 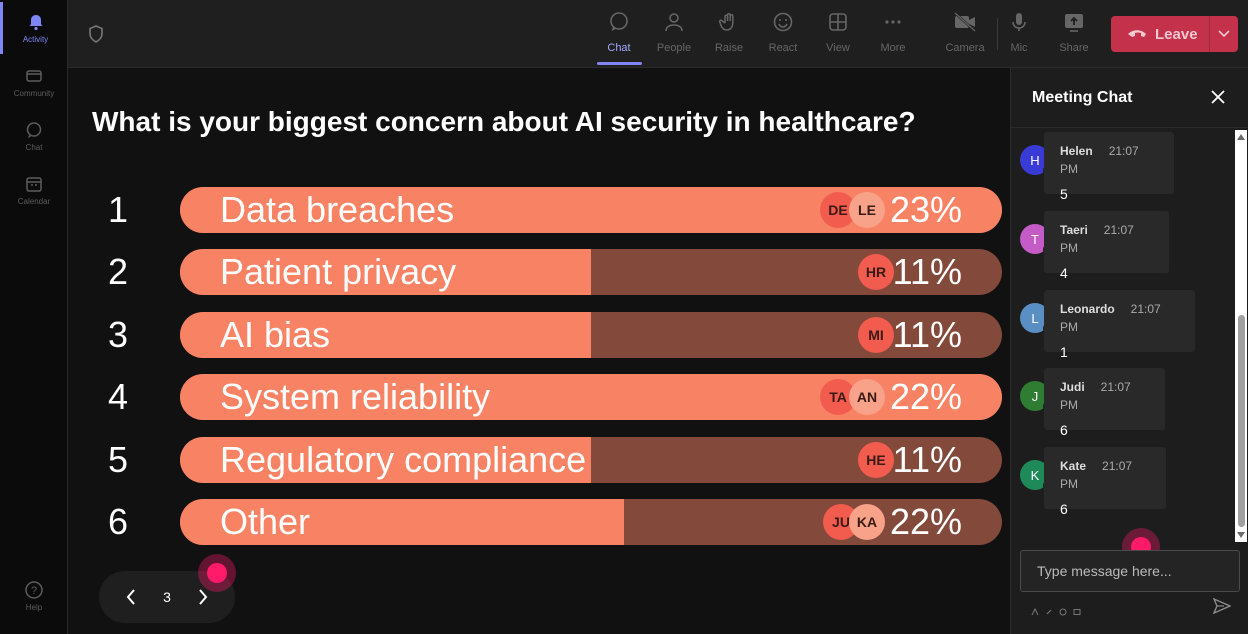 I want to click on share-icon, so click(x=1074, y=22).